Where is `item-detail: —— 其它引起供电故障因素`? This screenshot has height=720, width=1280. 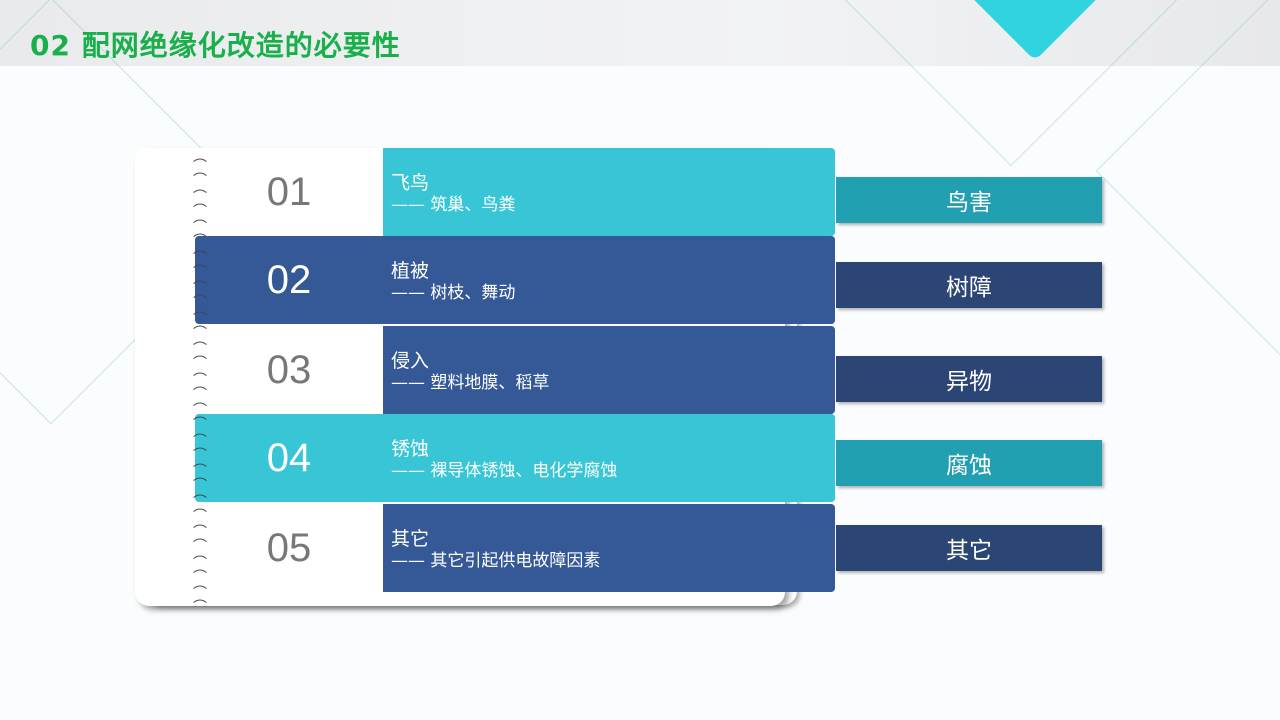
item-detail: —— 其它引起供电故障因素 is located at coordinates (496, 561).